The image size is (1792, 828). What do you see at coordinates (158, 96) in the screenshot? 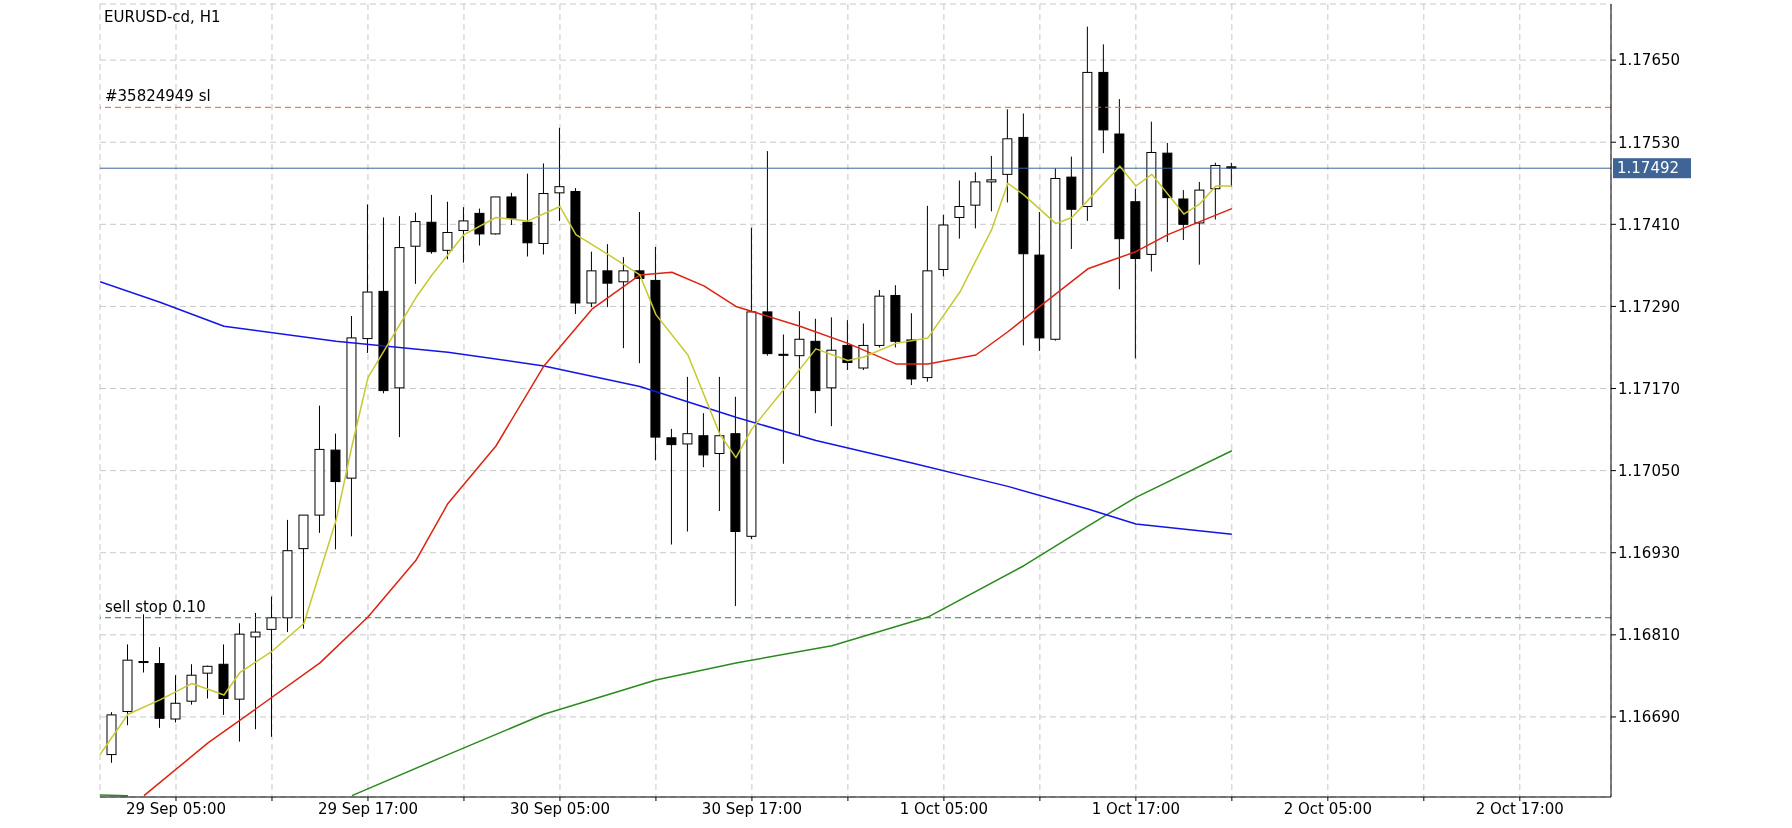
I see `ref-line-label: #35824949 sl` at bounding box center [158, 96].